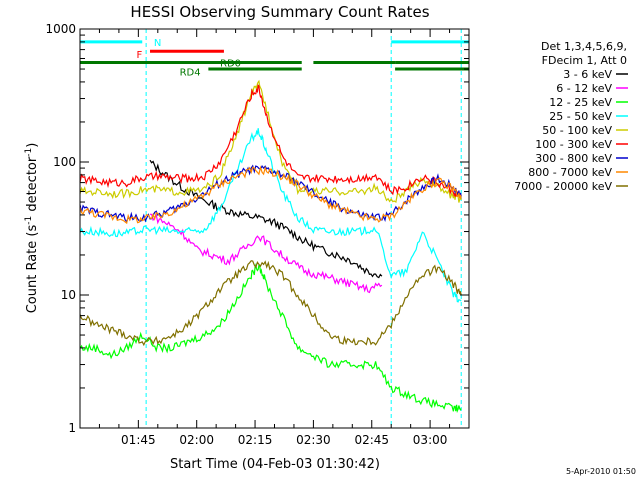 Image resolution: width=640 pixels, height=480 pixels. I want to click on legend-label-0: 3 - 6 keV, so click(587, 74).